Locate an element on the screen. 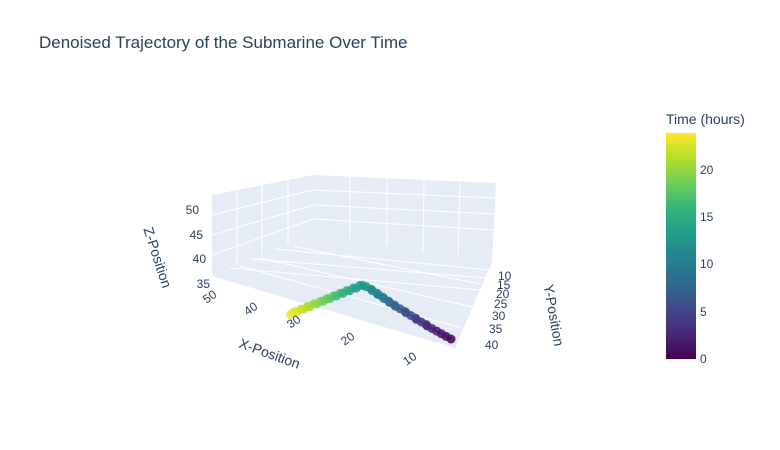 This screenshot has height=450, width=780. grid-lines is located at coordinates (353, 253).